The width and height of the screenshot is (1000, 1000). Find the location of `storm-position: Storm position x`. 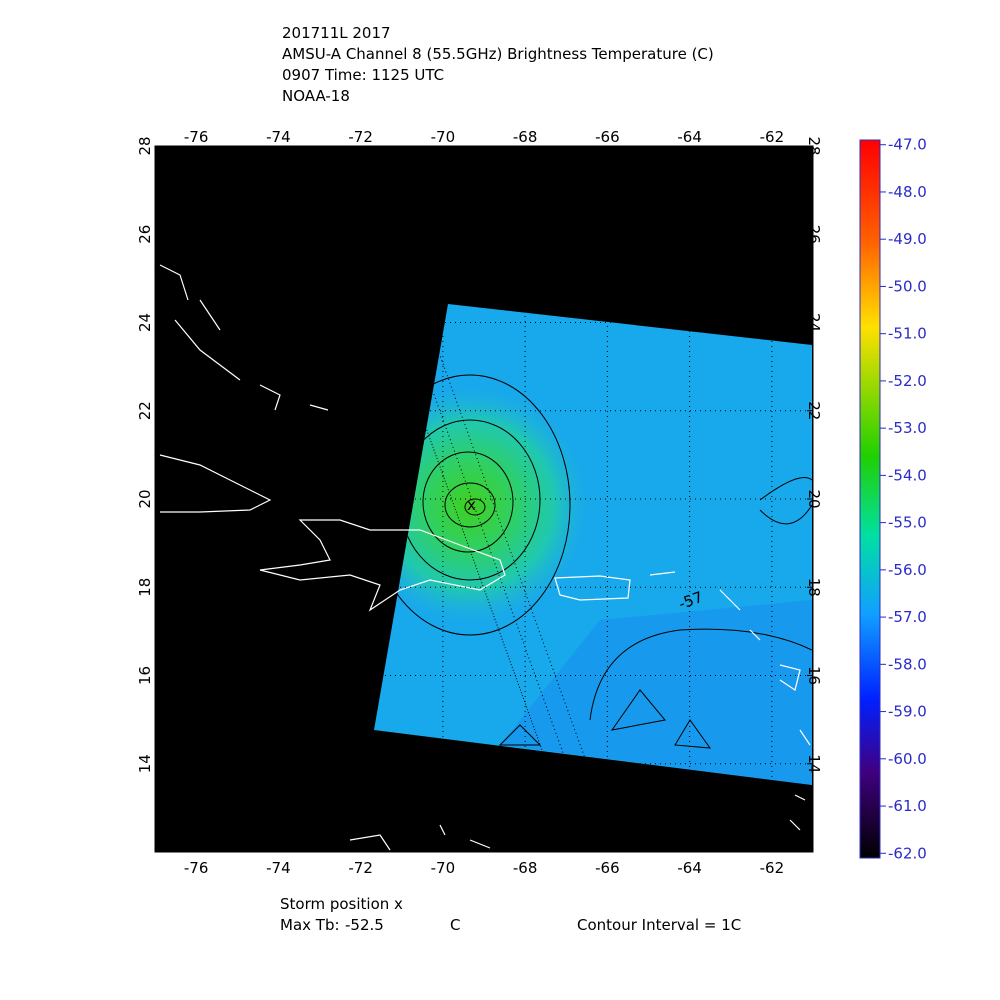

storm-position: Storm position x is located at coordinates (341, 904).